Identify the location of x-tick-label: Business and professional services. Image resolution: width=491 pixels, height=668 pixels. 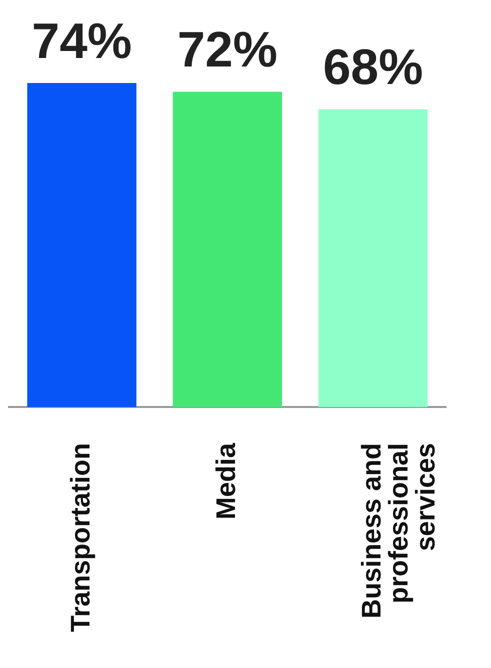
(398, 530).